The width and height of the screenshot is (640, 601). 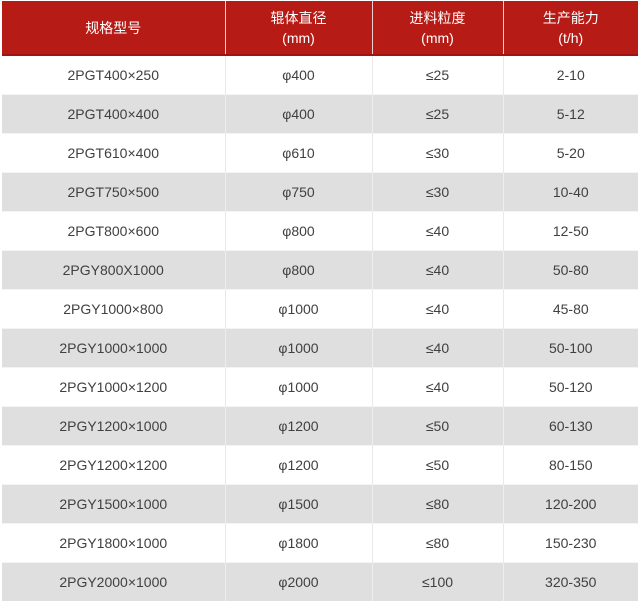 What do you see at coordinates (113, 387) in the screenshot?
I see `table-cell: 2PGY1000×1200` at bounding box center [113, 387].